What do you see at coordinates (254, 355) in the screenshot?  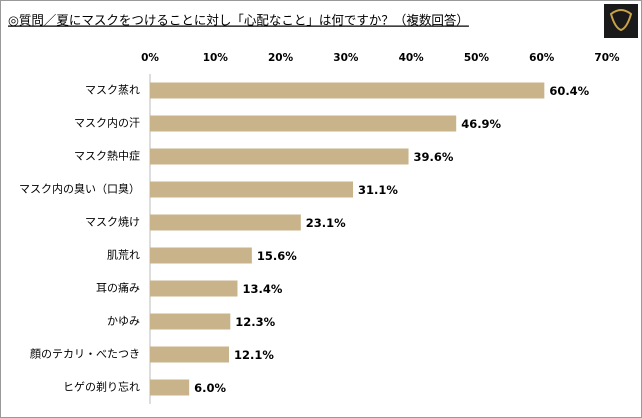 I see `value-label: 12.1%` at bounding box center [254, 355].